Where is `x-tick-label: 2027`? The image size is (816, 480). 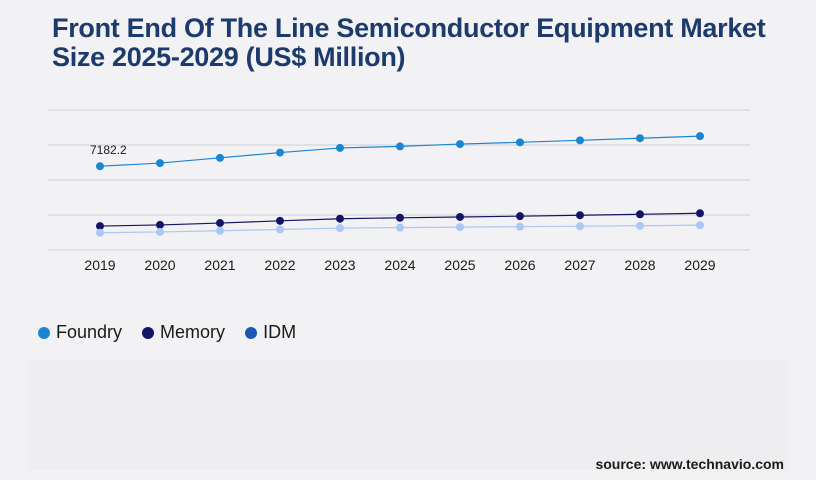
x-tick-label: 2027 is located at coordinates (579, 265).